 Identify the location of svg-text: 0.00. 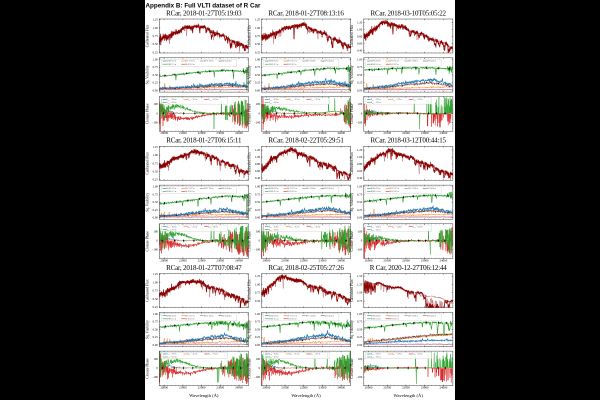
(360, 90).